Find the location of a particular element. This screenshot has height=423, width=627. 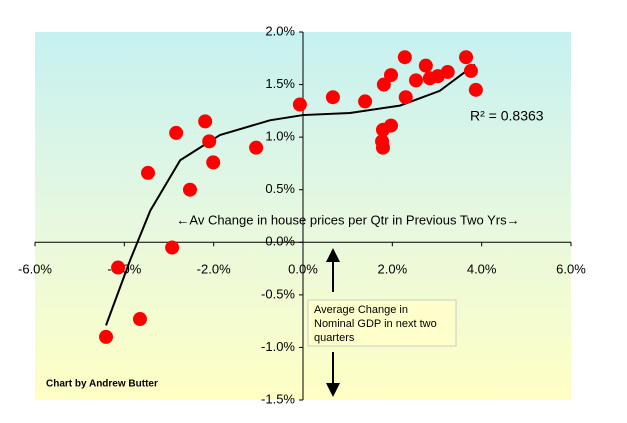

y-label-line: quarters is located at coordinates (334, 338).